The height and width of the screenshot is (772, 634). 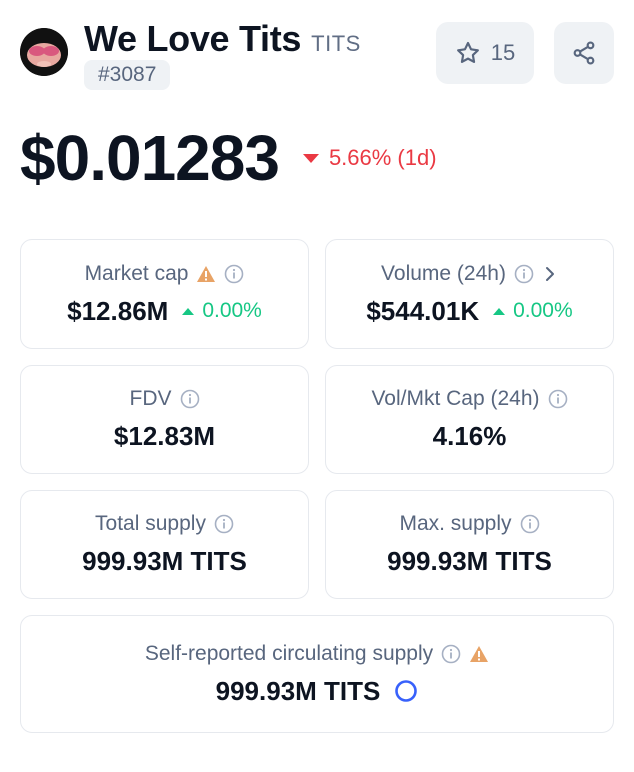 What do you see at coordinates (469, 561) in the screenshot?
I see `max-supply-value: 999.93M TITS` at bounding box center [469, 561].